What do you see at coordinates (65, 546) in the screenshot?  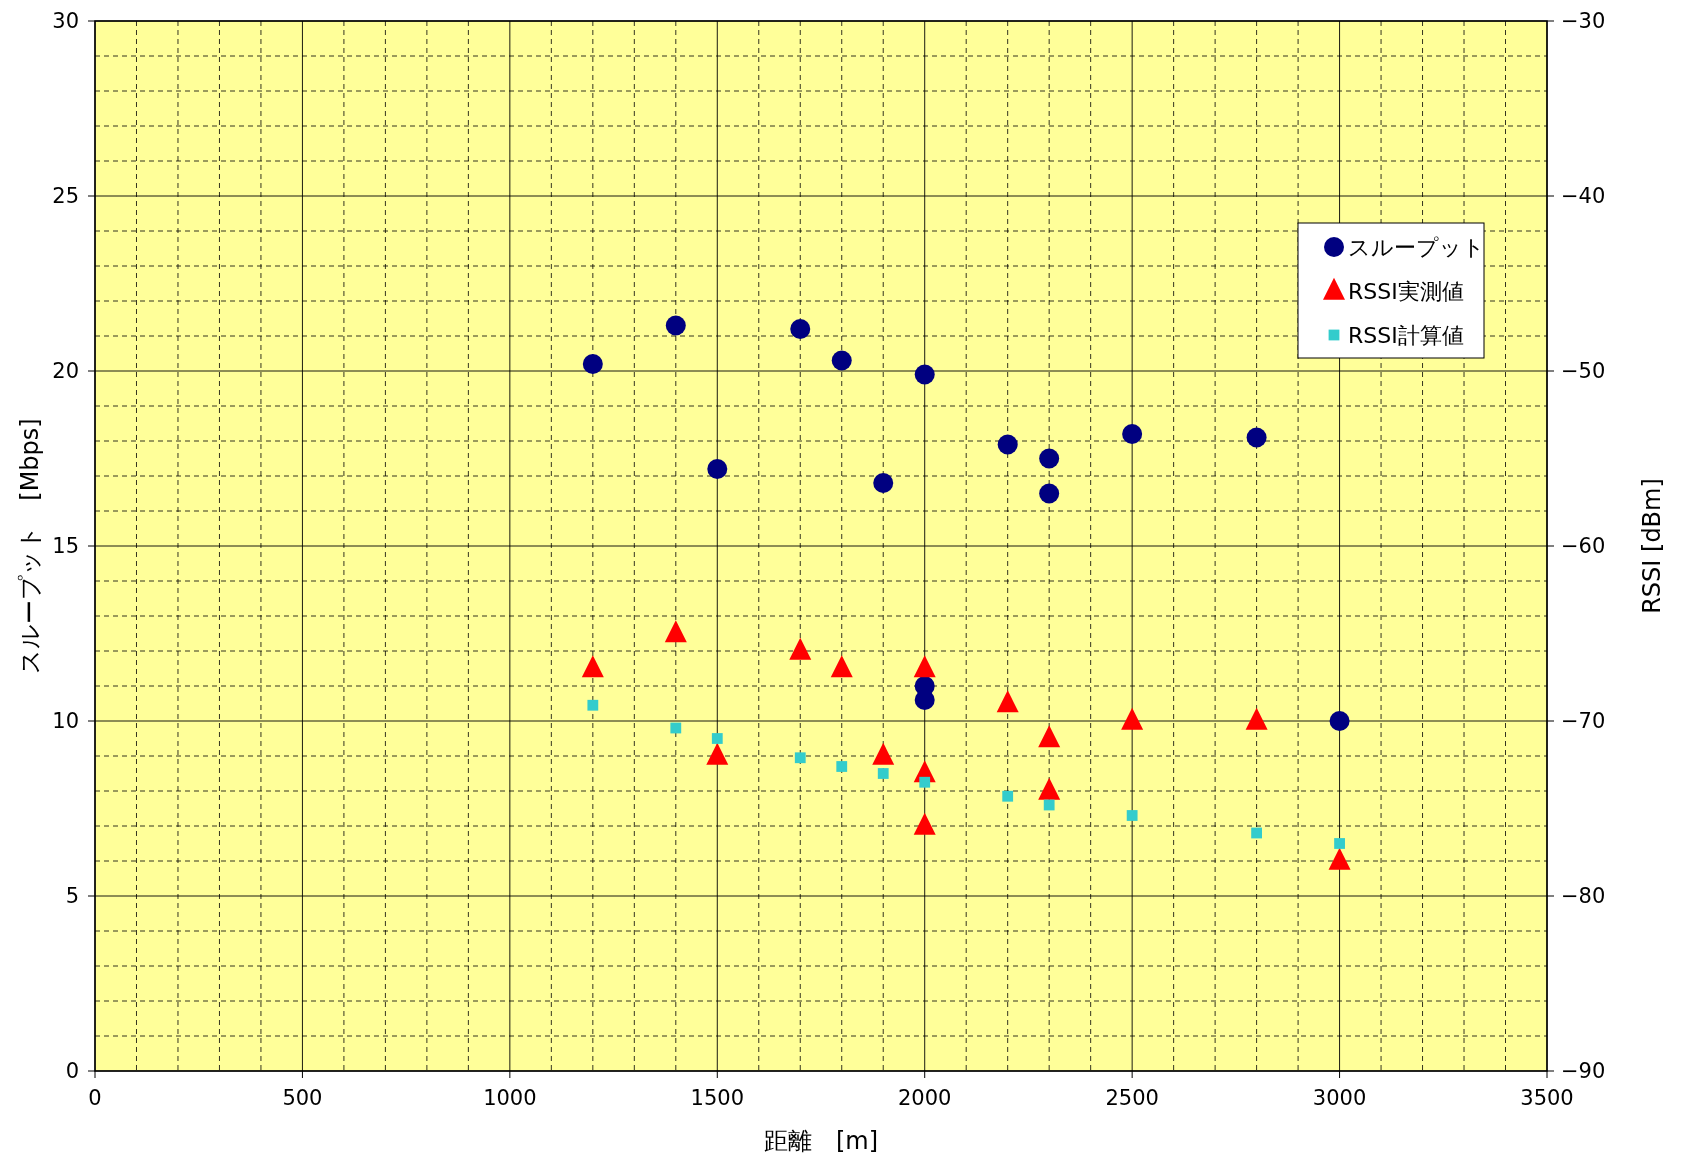 I see `y-tick-label: 15` at bounding box center [65, 546].